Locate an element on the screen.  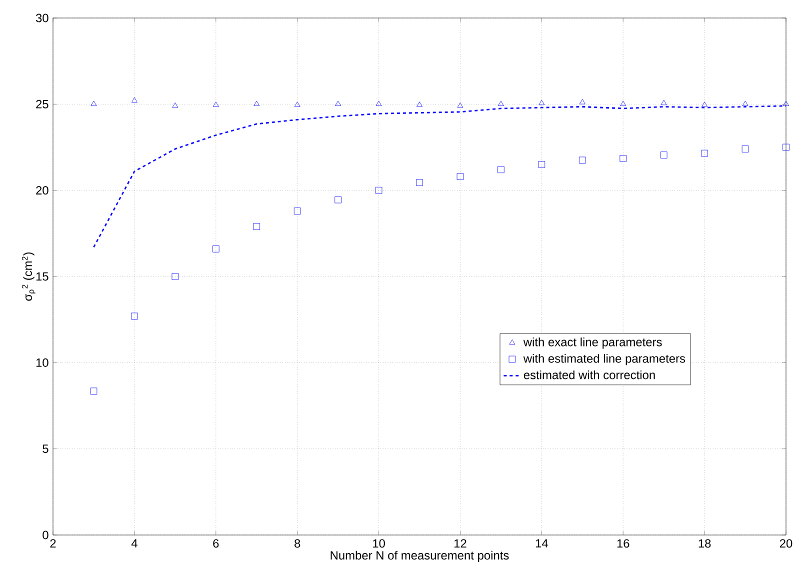
y-tick-label: 25 is located at coordinates (42, 104).